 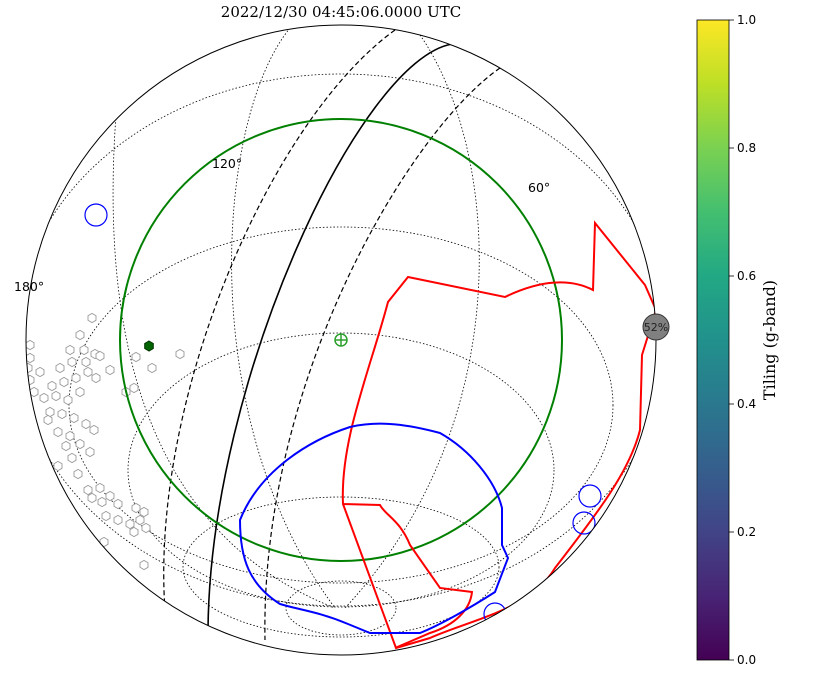 I want to click on colorbar-label: Tiling (g-band), so click(x=769, y=340).